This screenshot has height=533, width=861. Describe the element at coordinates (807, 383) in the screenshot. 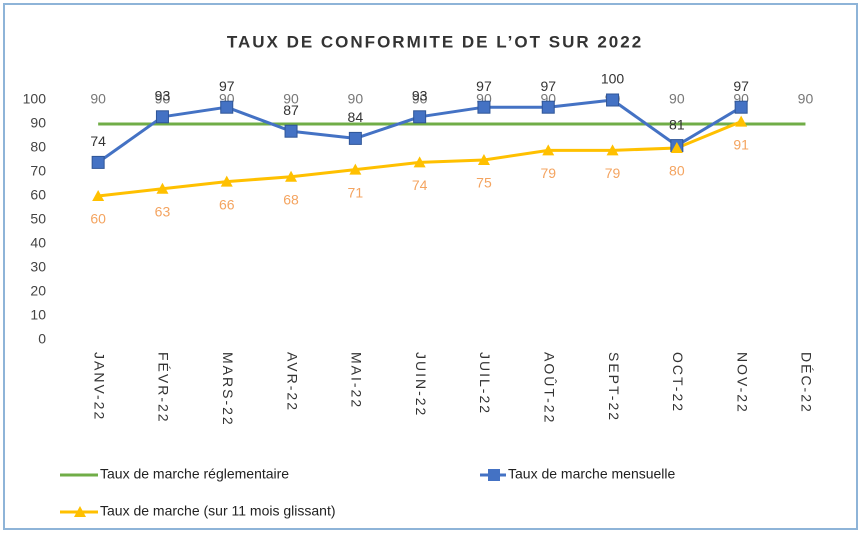

I see `x-tick-label: DÉC-22` at that location.